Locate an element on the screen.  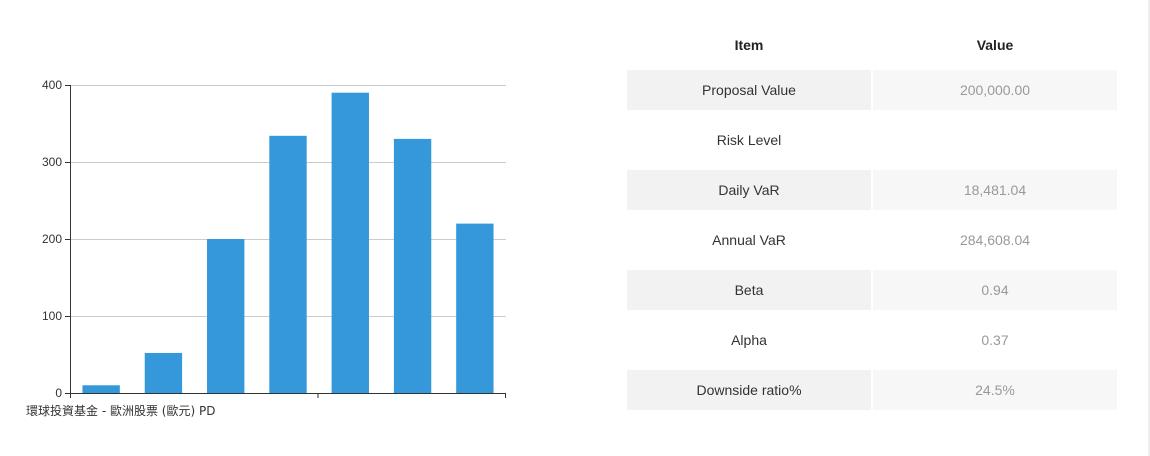
y-tick-label: 400 is located at coordinates (52, 85).